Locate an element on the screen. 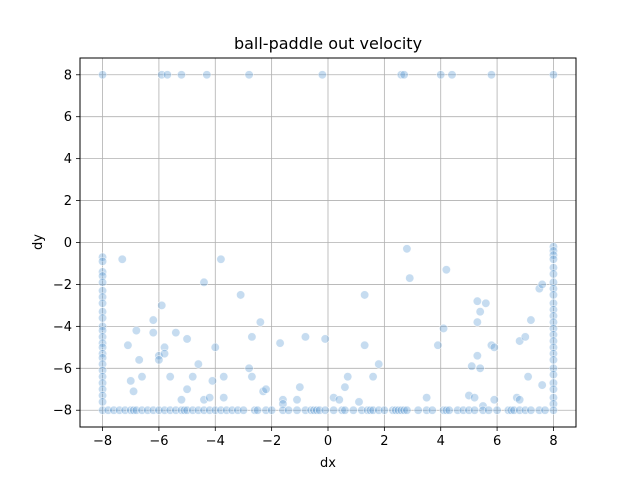 The height and width of the screenshot is (480, 640). y-axis-label: dy is located at coordinates (38, 242).